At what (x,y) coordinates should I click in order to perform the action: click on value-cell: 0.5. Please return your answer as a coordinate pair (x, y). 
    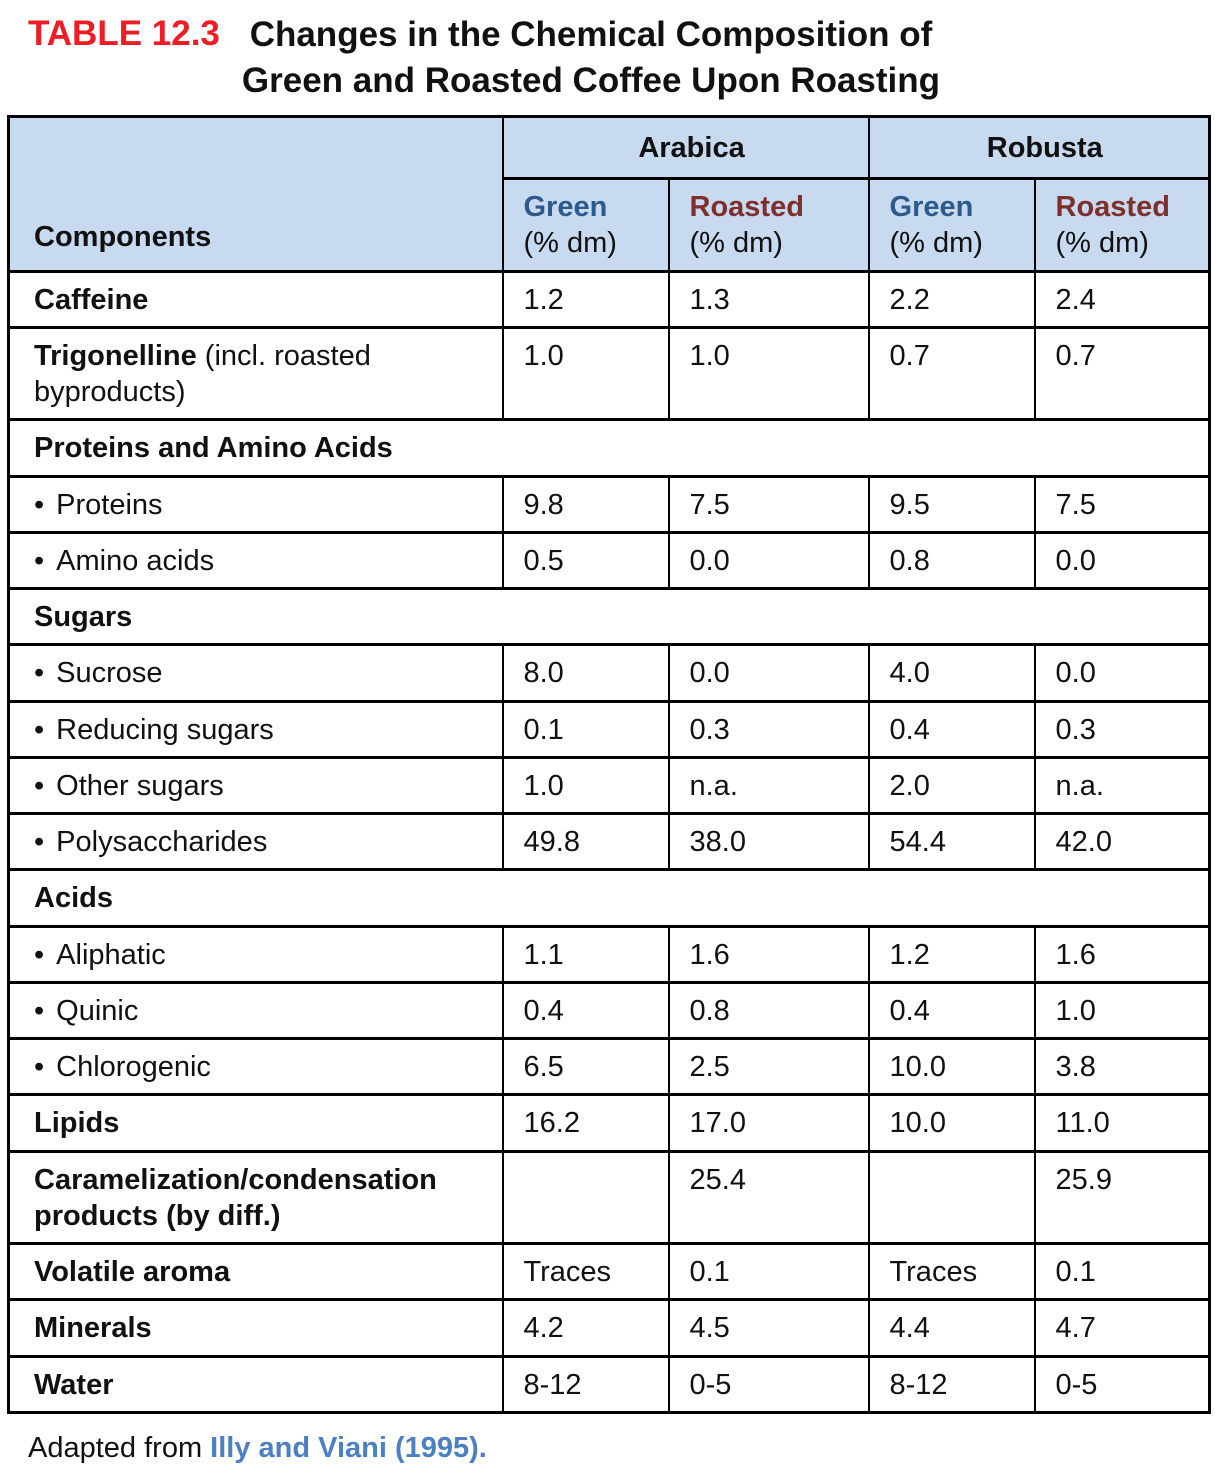
    Looking at the image, I should click on (585, 560).